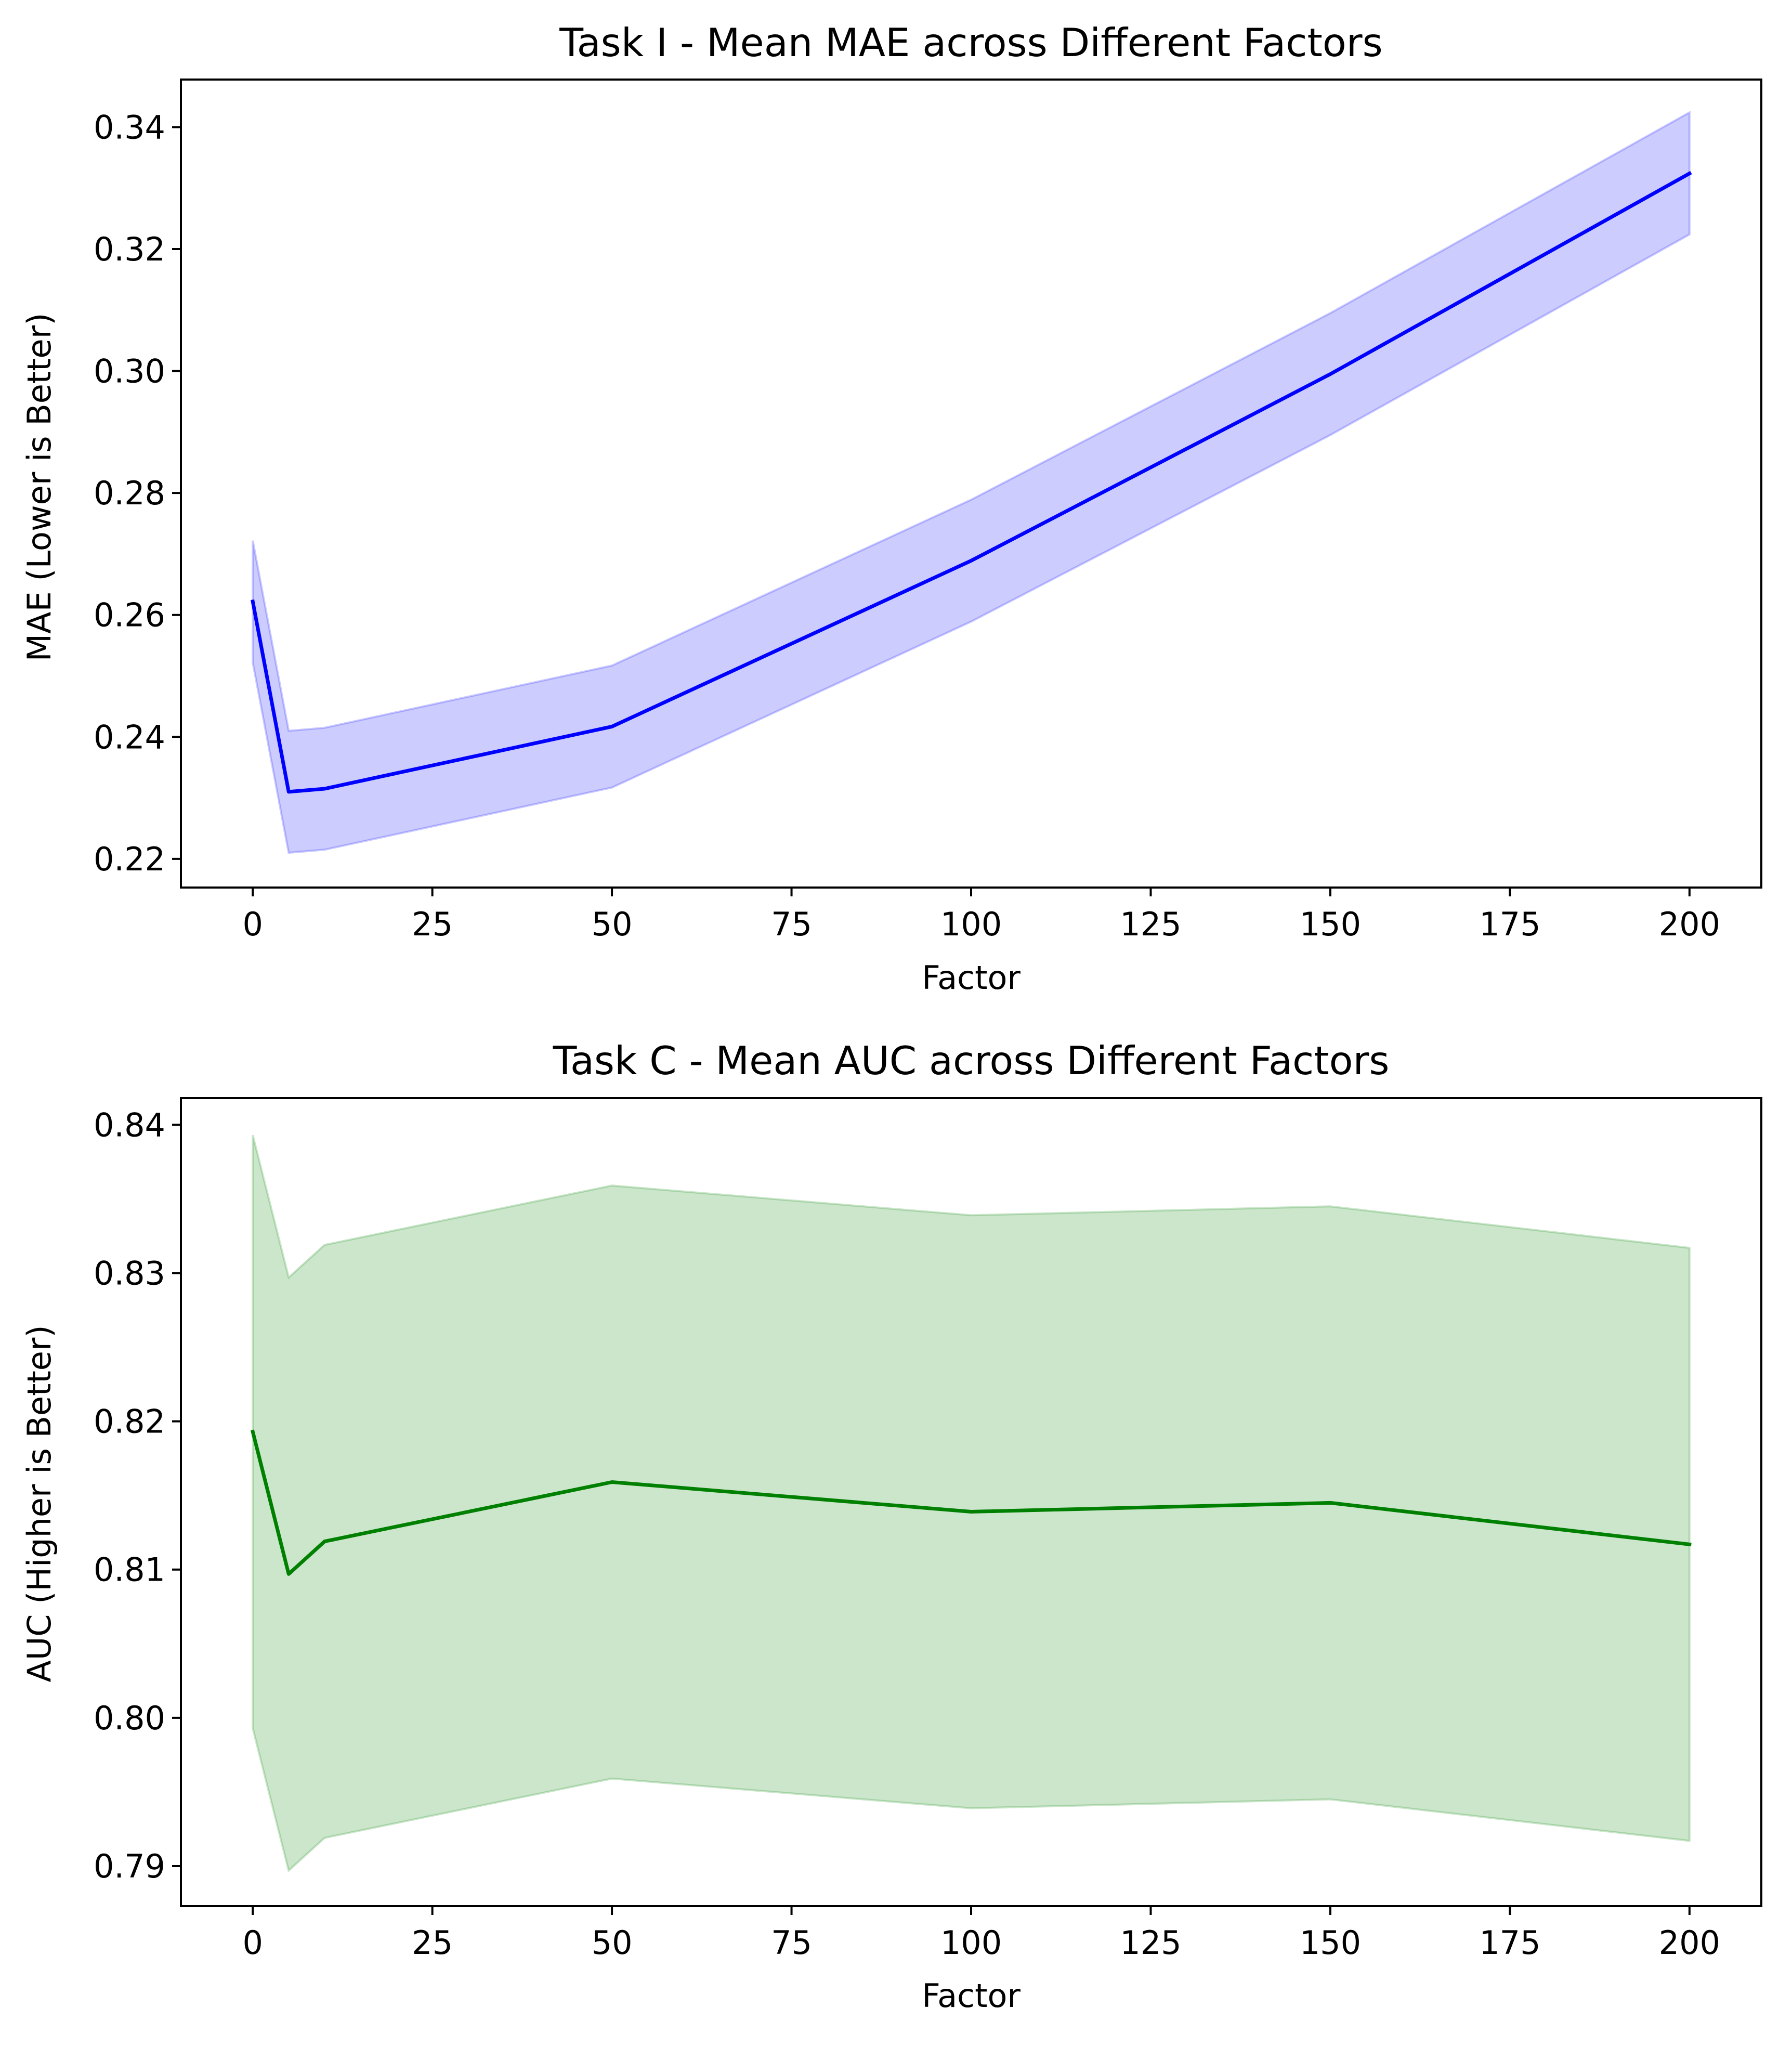 The height and width of the screenshot is (2047, 1792). I want to click on y-axis-label: MAE (Lower is Better), so click(39, 487).